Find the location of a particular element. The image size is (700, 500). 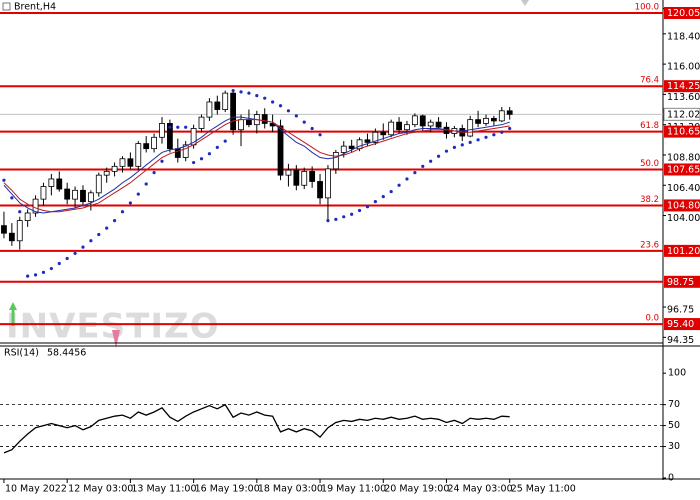

y-tick-label: 94.35 is located at coordinates (680, 340).